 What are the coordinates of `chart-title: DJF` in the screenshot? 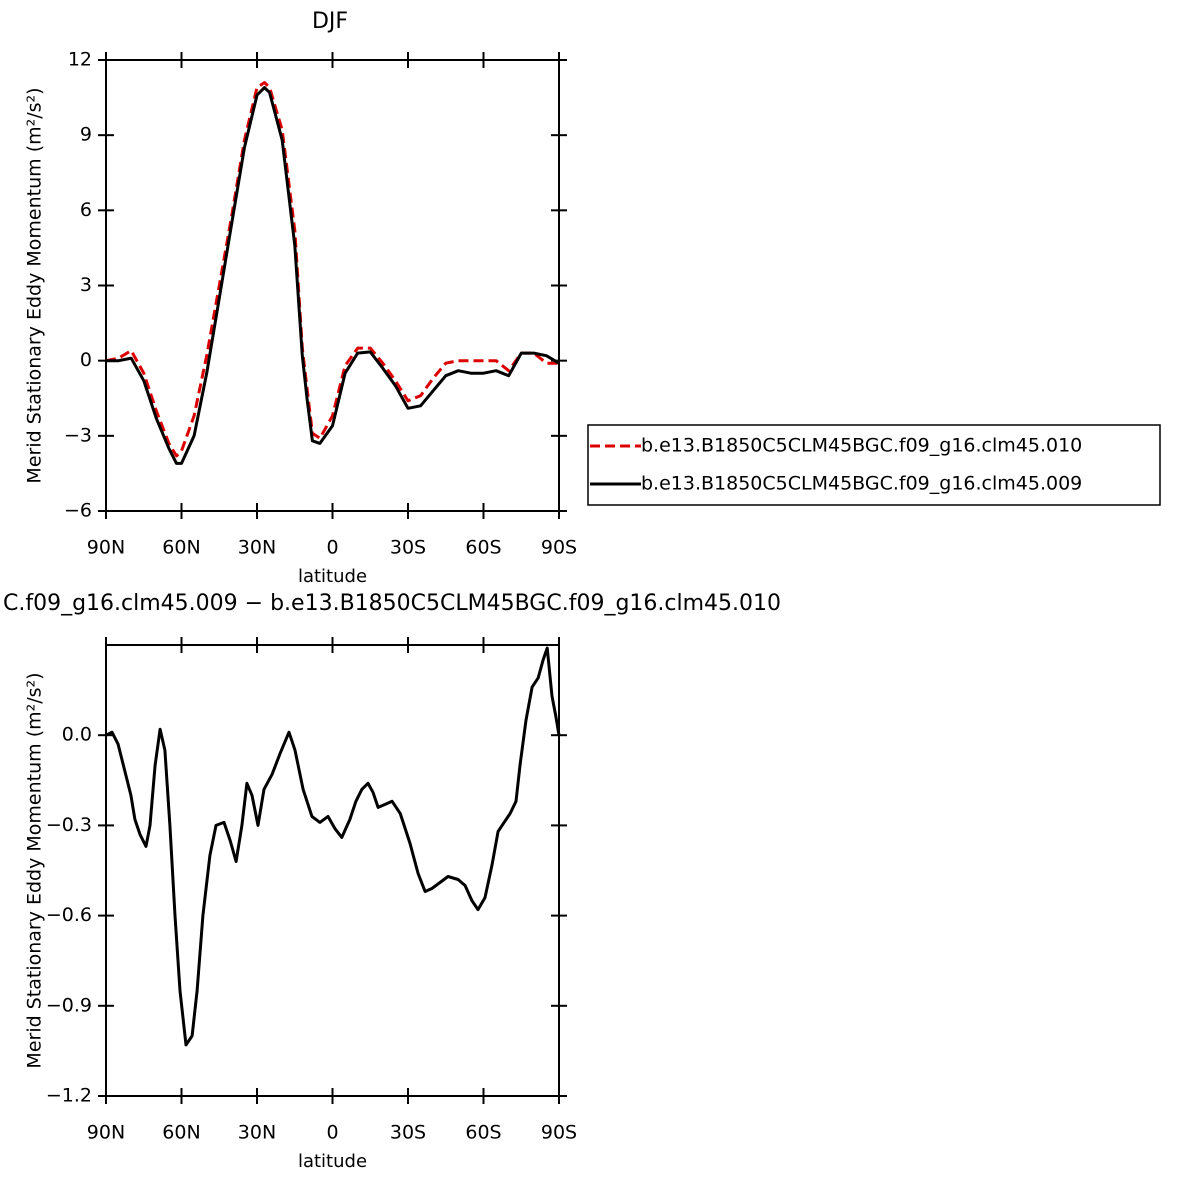 It's located at (330, 21).